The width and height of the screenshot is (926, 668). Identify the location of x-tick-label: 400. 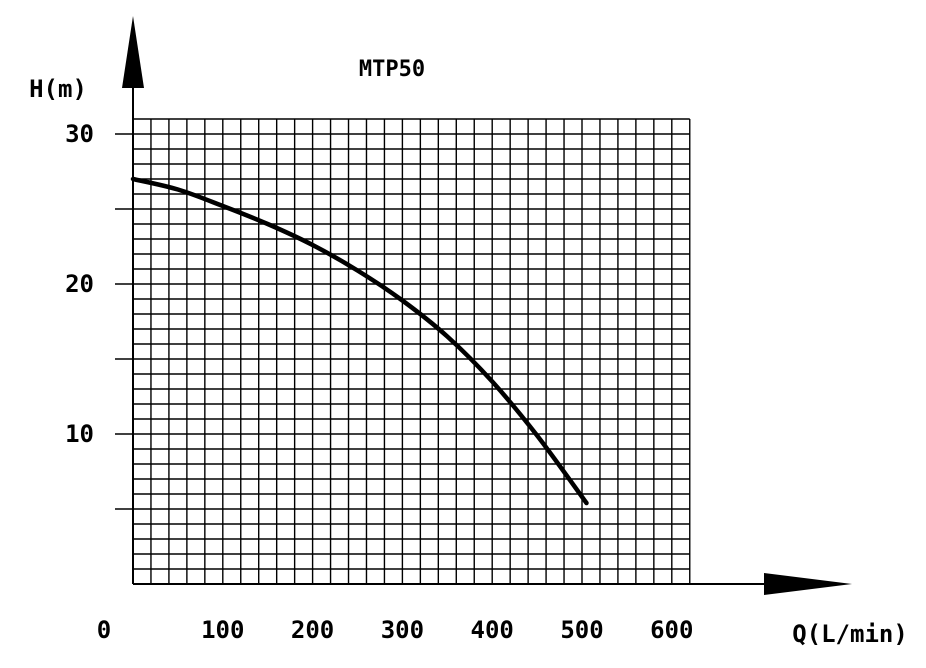
(492, 630).